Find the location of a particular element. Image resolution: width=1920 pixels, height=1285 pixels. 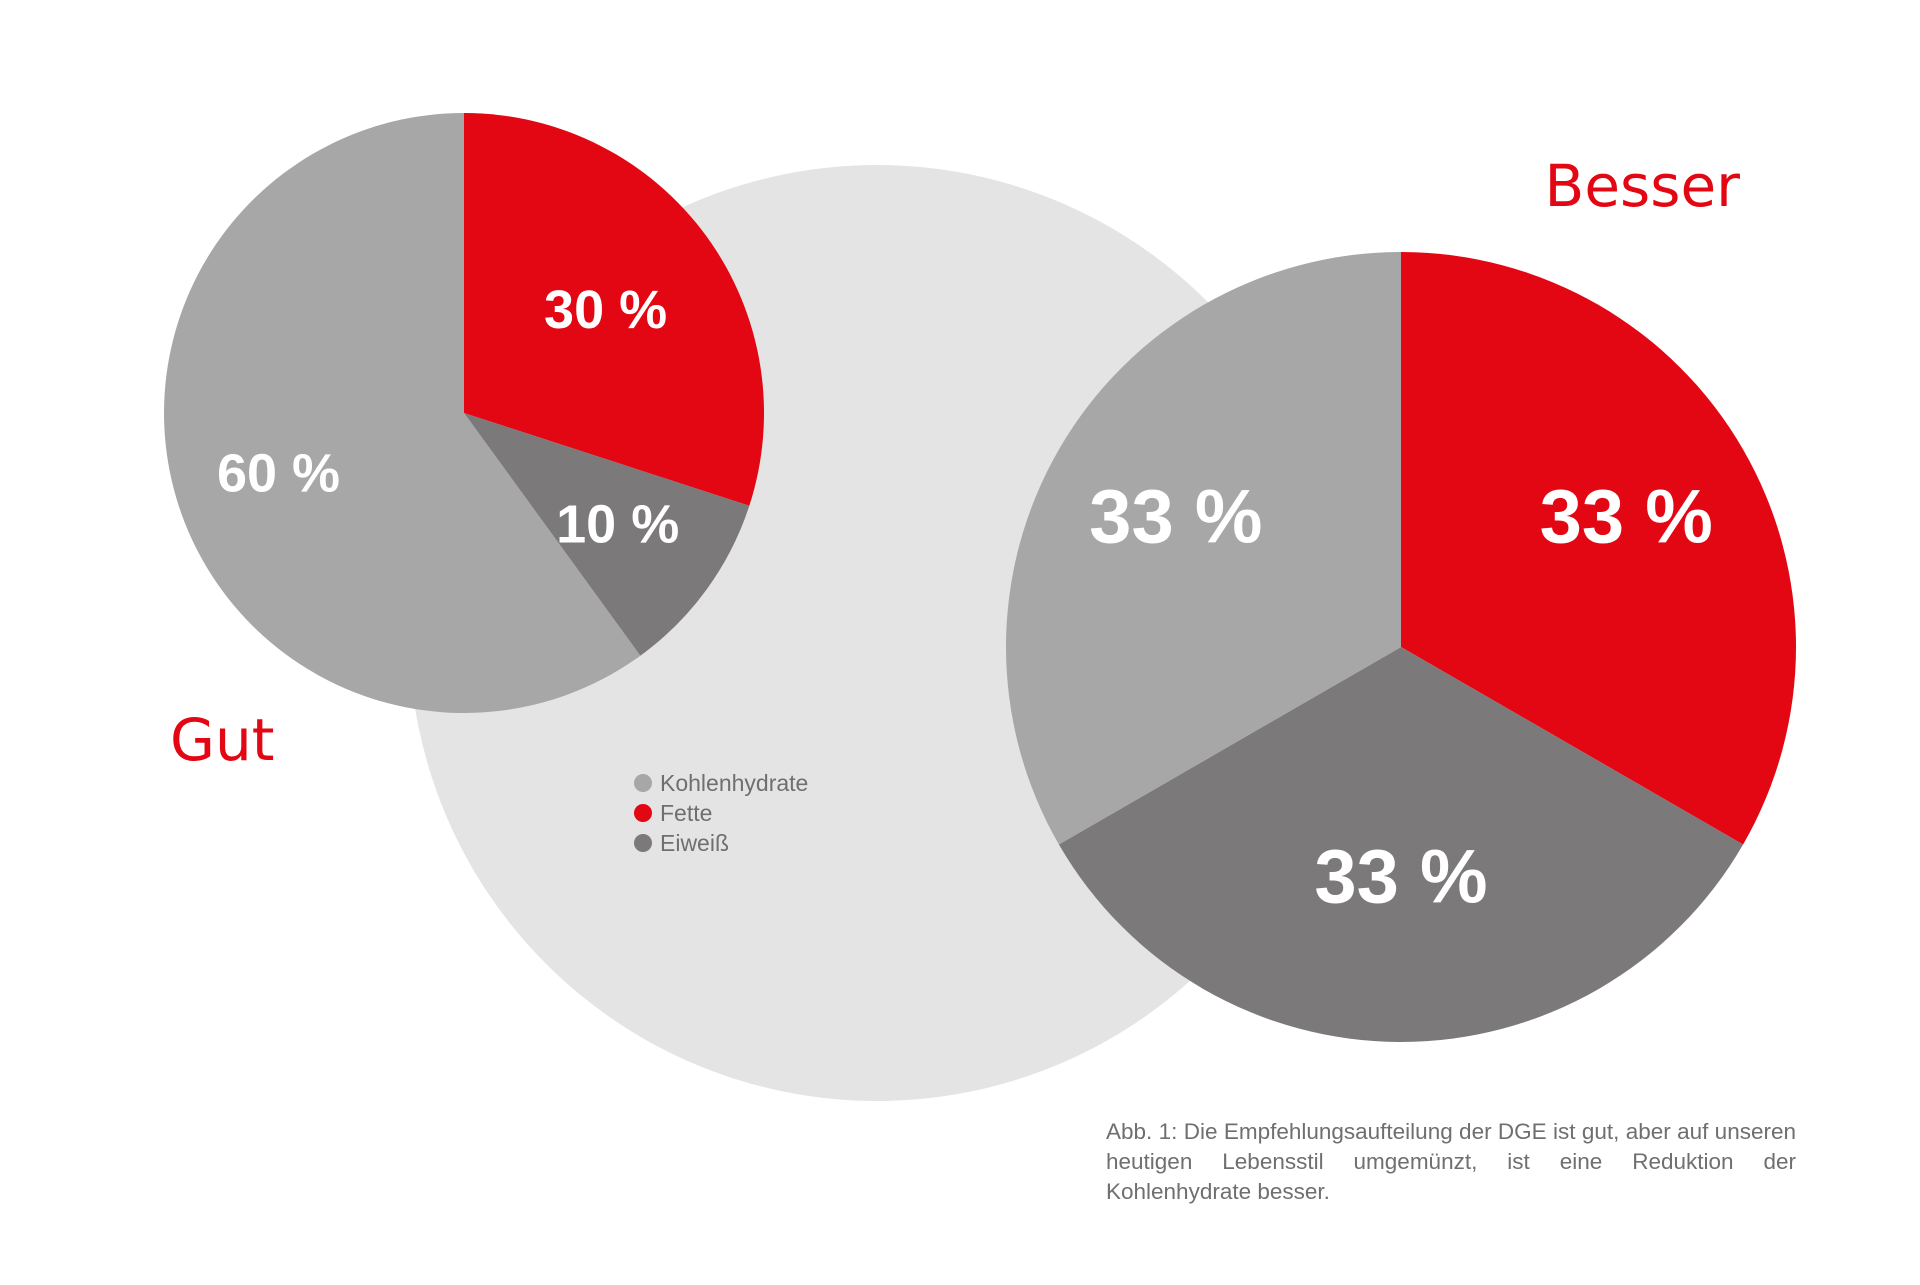

pie-slice-gut-kohlenhydrate is located at coordinates (402, 413).